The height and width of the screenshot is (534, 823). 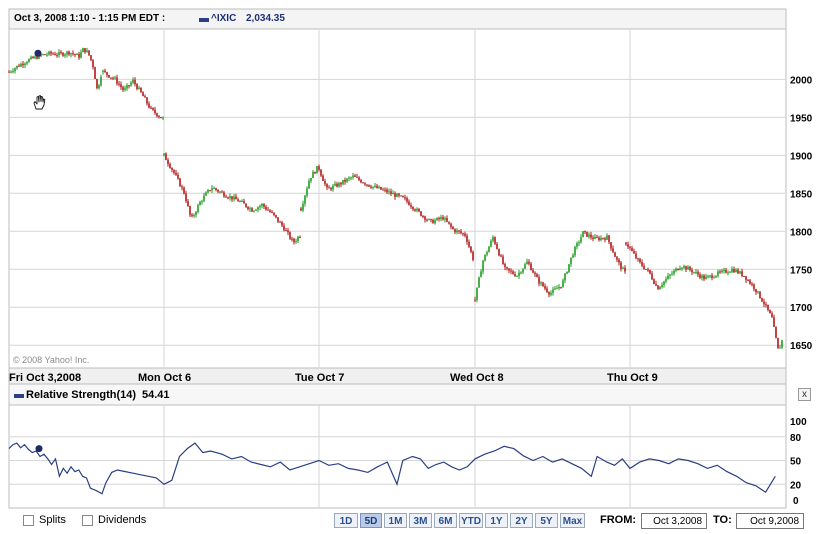 What do you see at coordinates (28, 520) in the screenshot?
I see `splits-checkbox` at bounding box center [28, 520].